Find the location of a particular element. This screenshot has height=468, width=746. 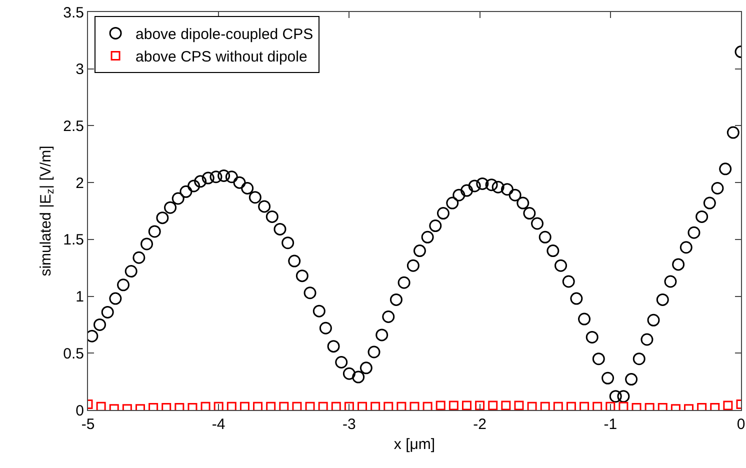

y-tick-label: 2 is located at coordinates (80, 183).